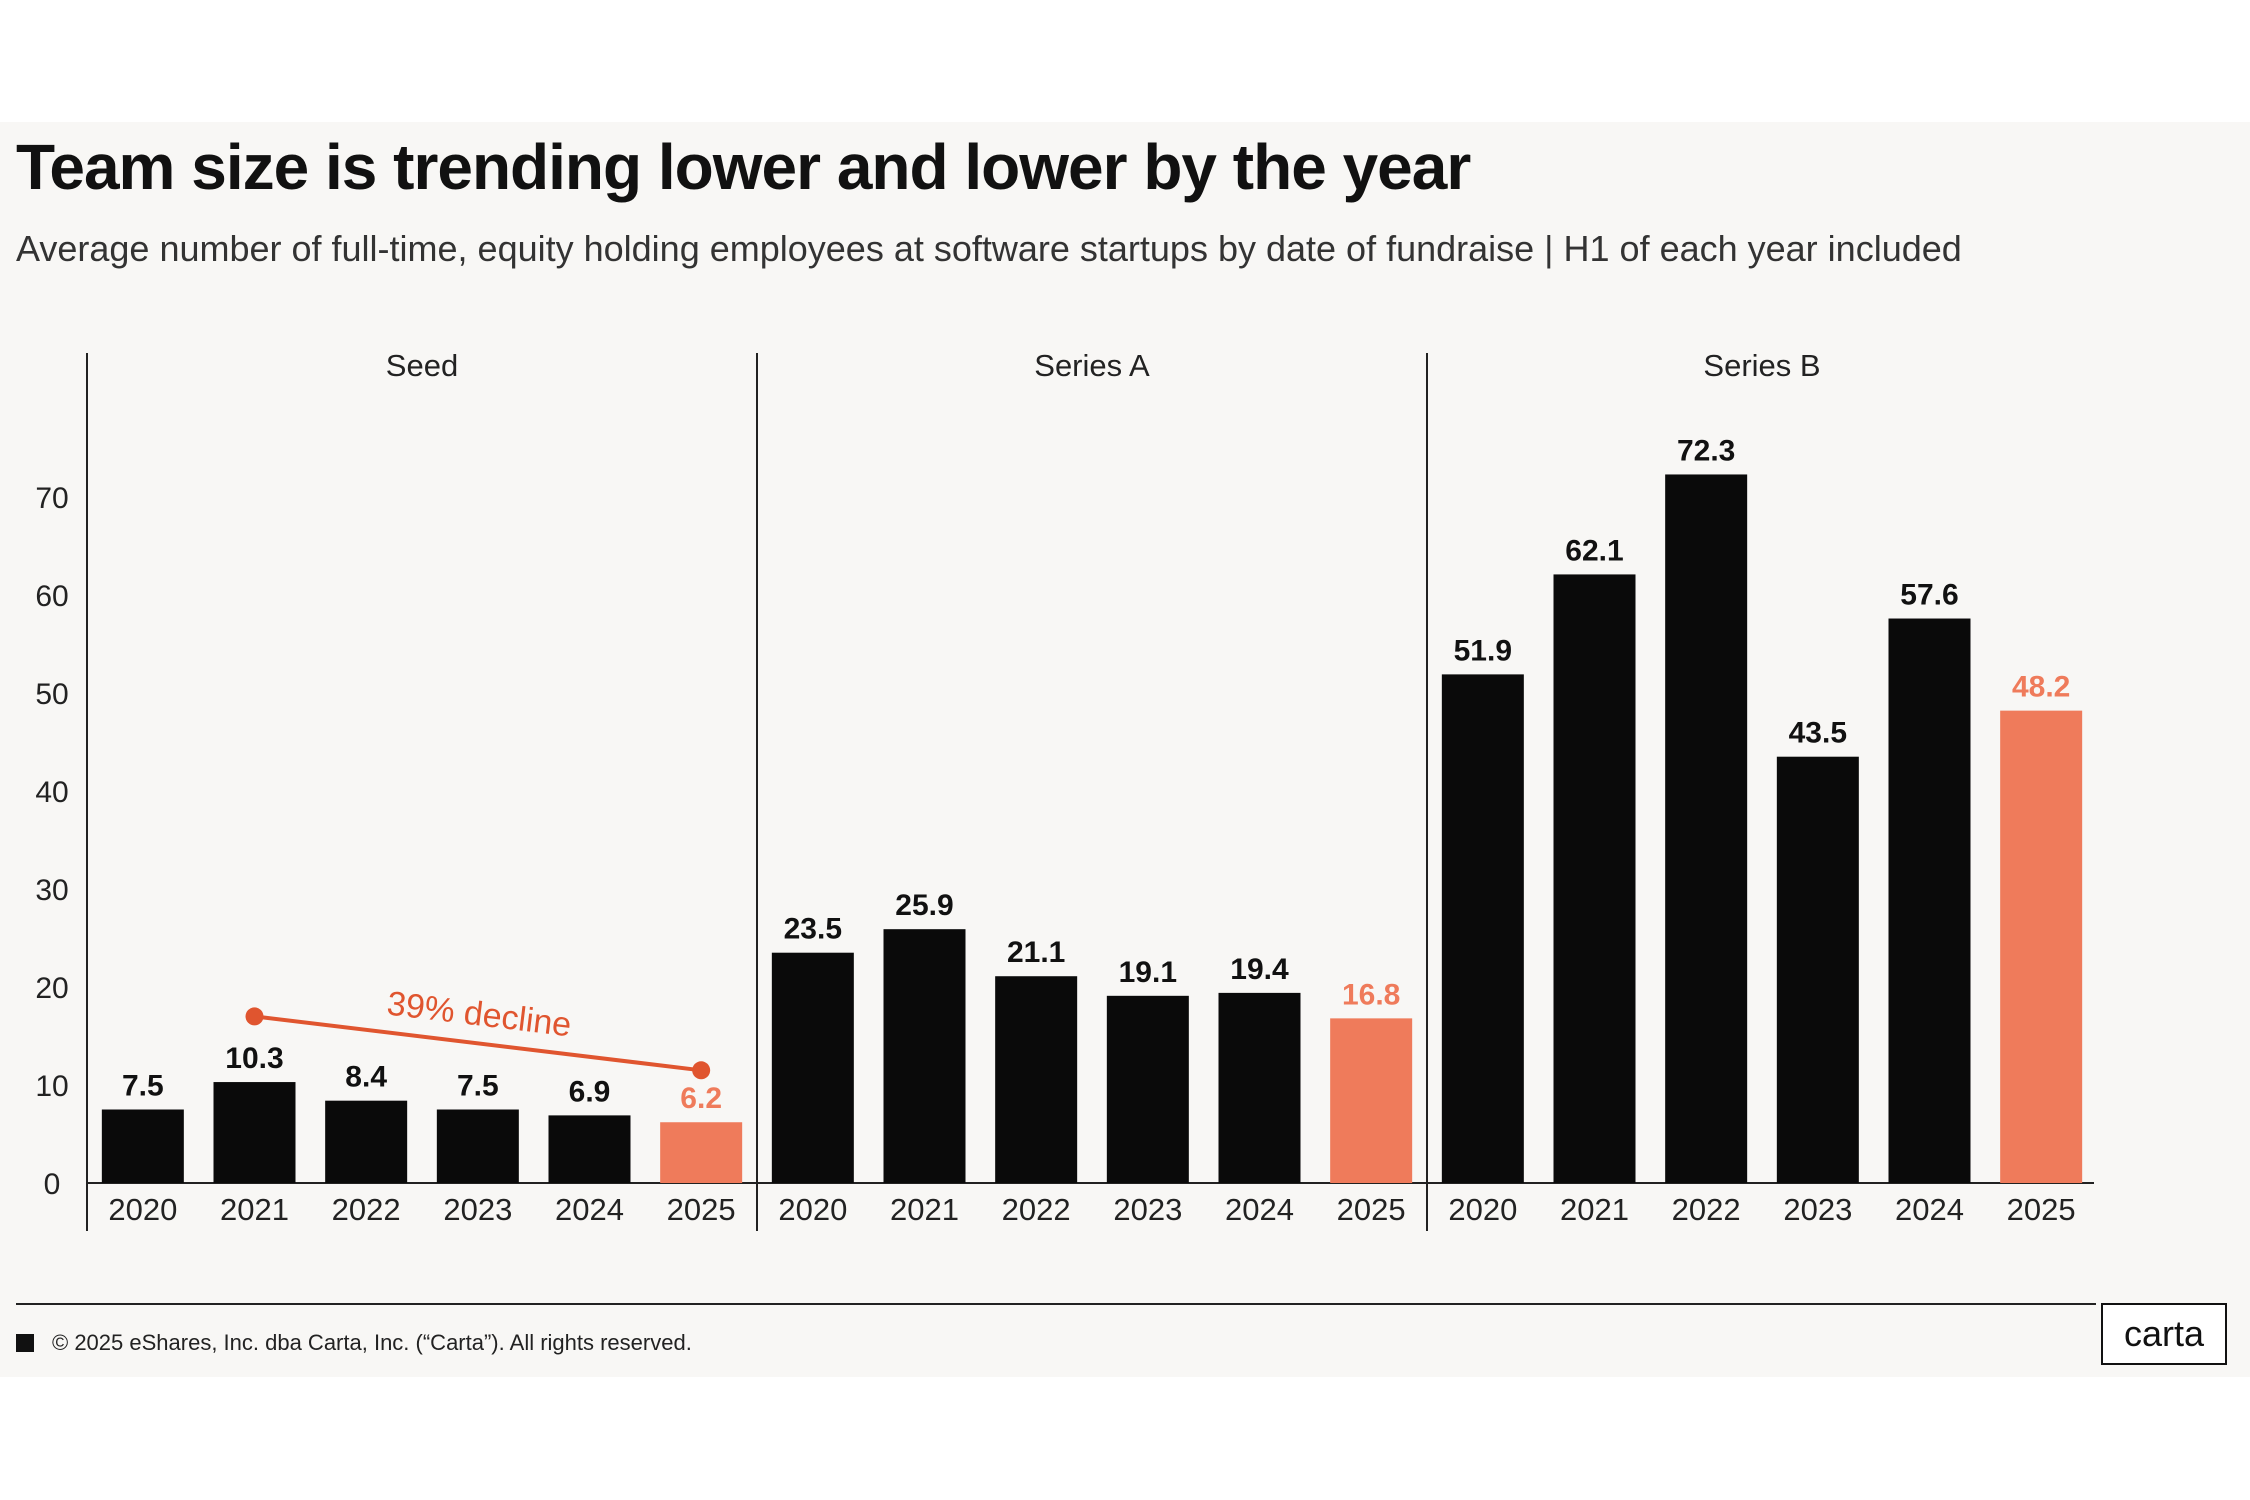 This screenshot has width=2250, height=1500. I want to click on carta-logo-text: carta, so click(2164, 1333).